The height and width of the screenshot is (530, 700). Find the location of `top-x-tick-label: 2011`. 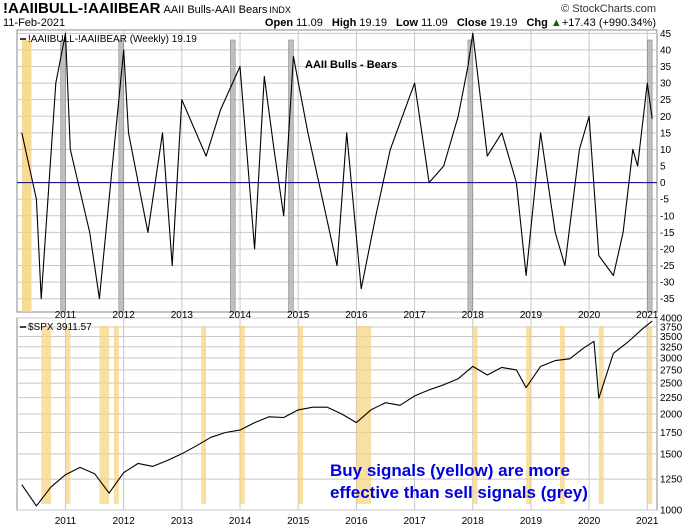

top-x-tick-label: 2011 is located at coordinates (66, 315).